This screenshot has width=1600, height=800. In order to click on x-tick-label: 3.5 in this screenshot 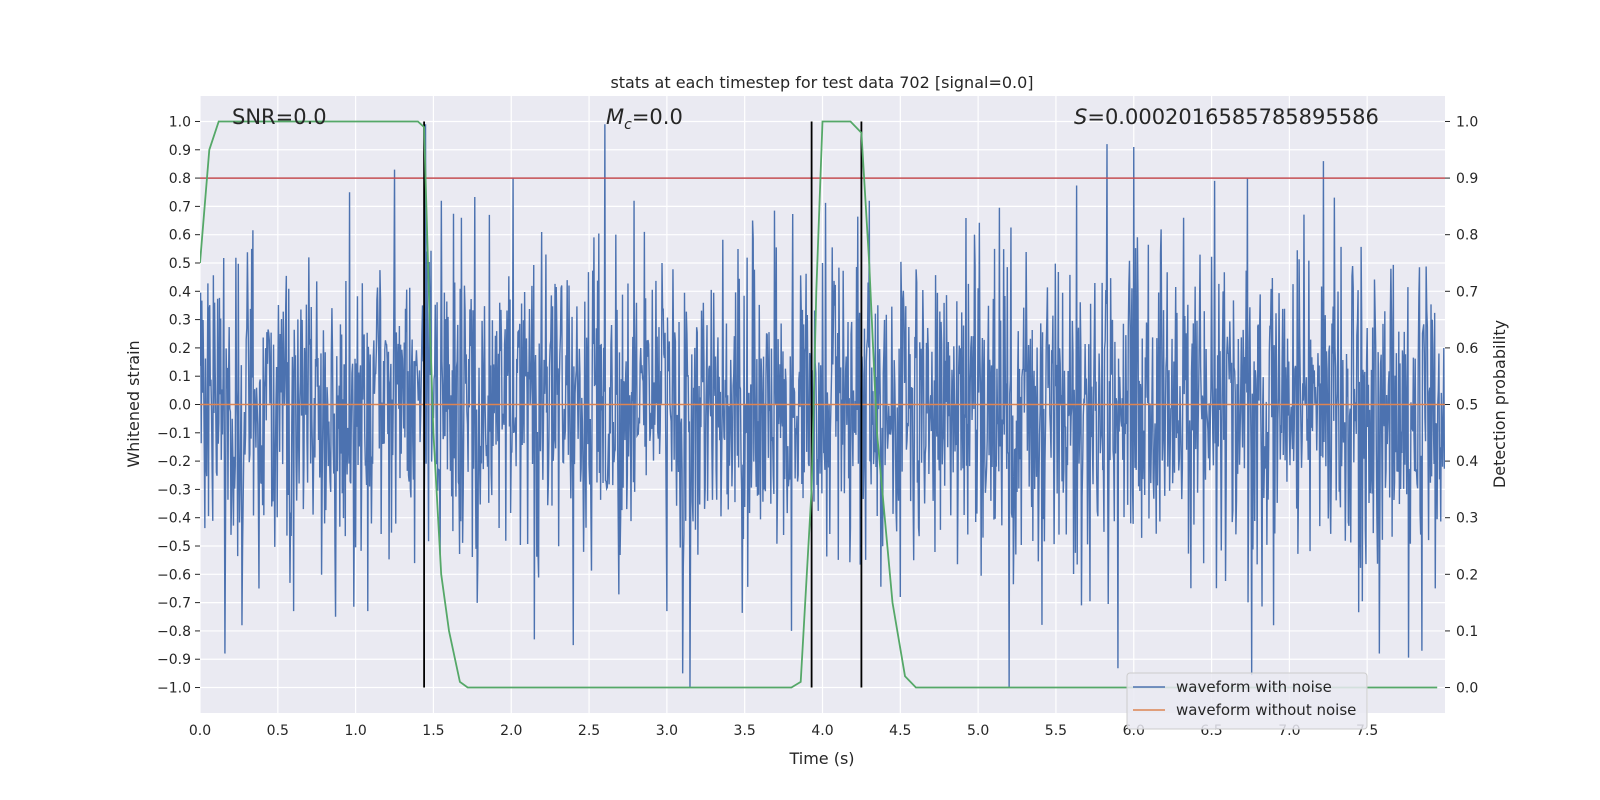, I will do `click(745, 731)`.